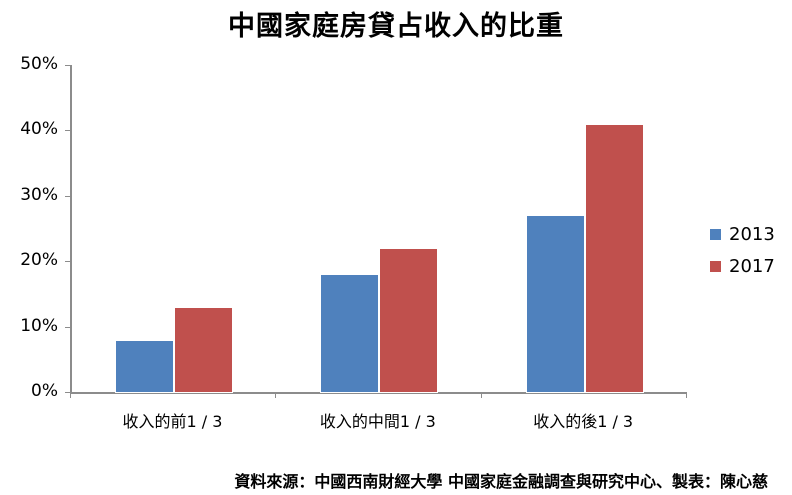  Describe the element at coordinates (583, 421) in the screenshot. I see `x-category-label: 收入的後1 / 3` at that location.